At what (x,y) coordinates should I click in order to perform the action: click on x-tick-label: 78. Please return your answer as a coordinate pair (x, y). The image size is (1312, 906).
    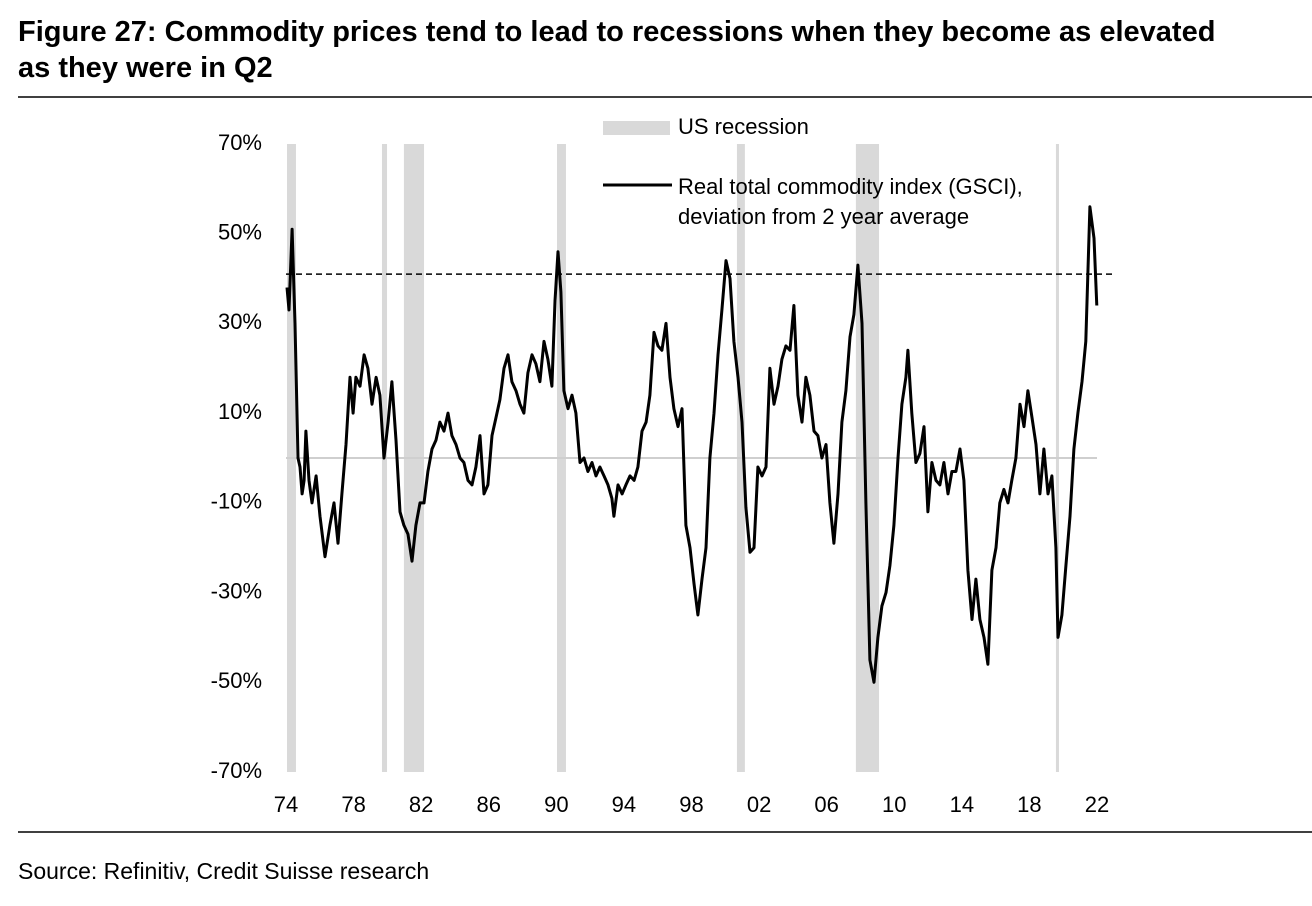
    Looking at the image, I should click on (353, 804).